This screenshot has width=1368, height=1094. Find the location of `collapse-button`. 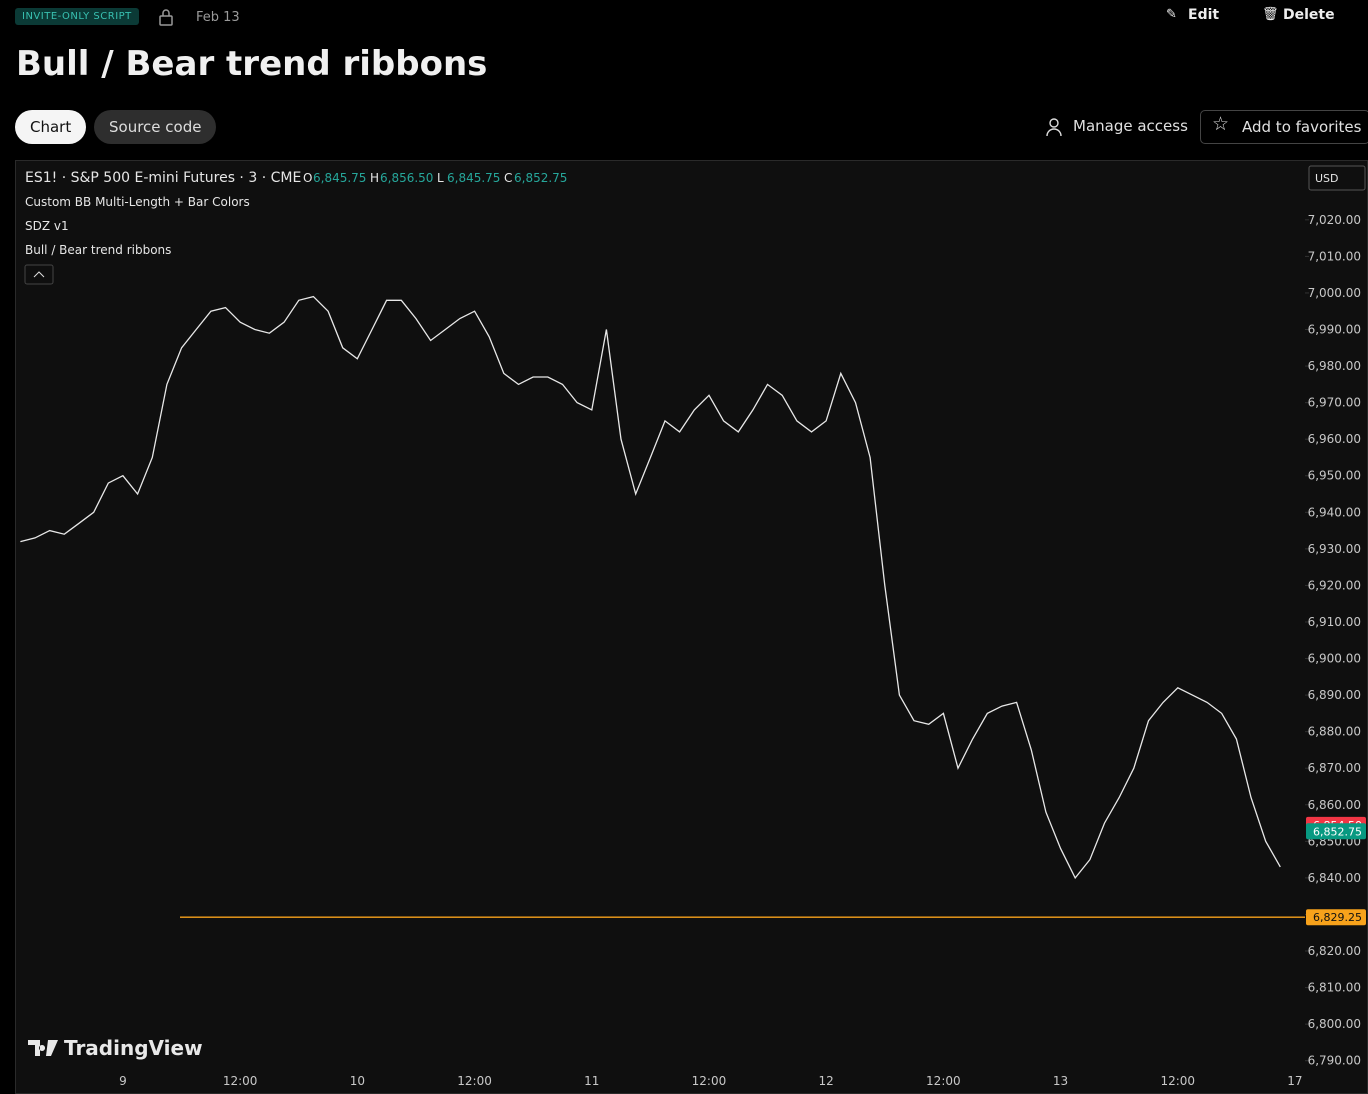

collapse-button is located at coordinates (39, 274).